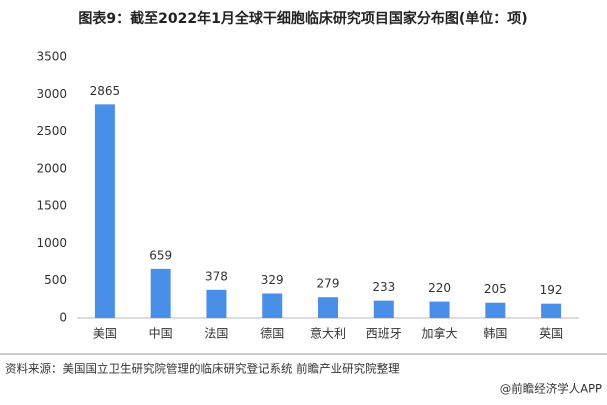 The image size is (607, 405). Describe the element at coordinates (105, 91) in the screenshot. I see `value-label: 2865` at that location.